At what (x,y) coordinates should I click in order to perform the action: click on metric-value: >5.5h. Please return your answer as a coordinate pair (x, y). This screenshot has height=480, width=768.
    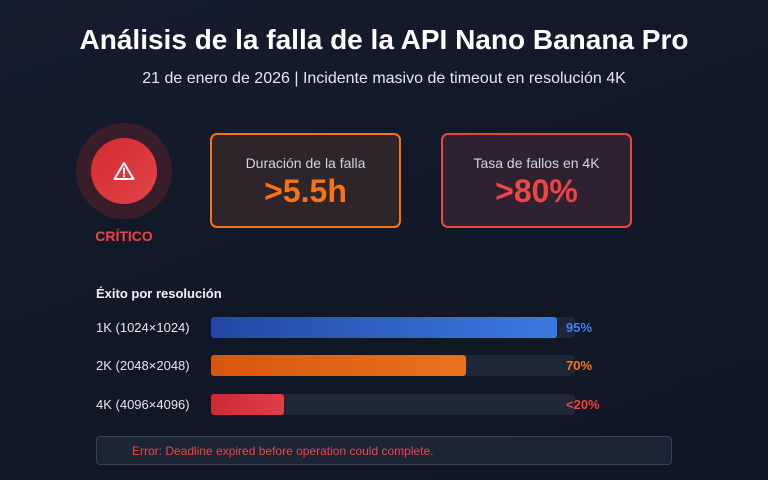
    Looking at the image, I should click on (305, 191).